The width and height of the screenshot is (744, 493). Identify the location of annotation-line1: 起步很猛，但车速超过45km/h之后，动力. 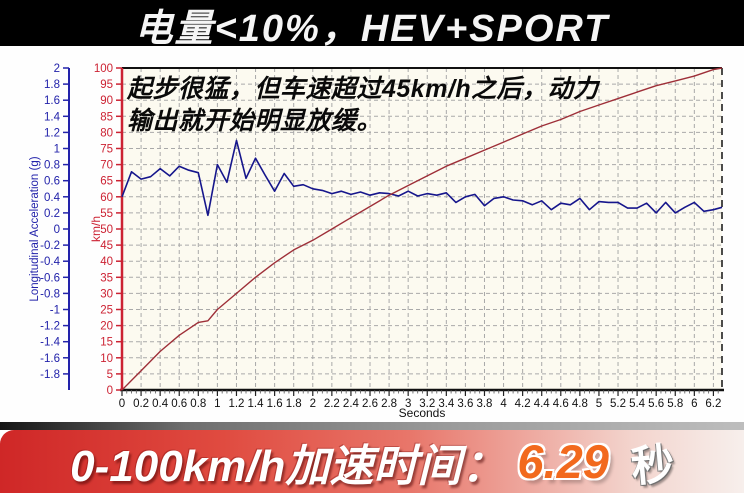
(363, 89).